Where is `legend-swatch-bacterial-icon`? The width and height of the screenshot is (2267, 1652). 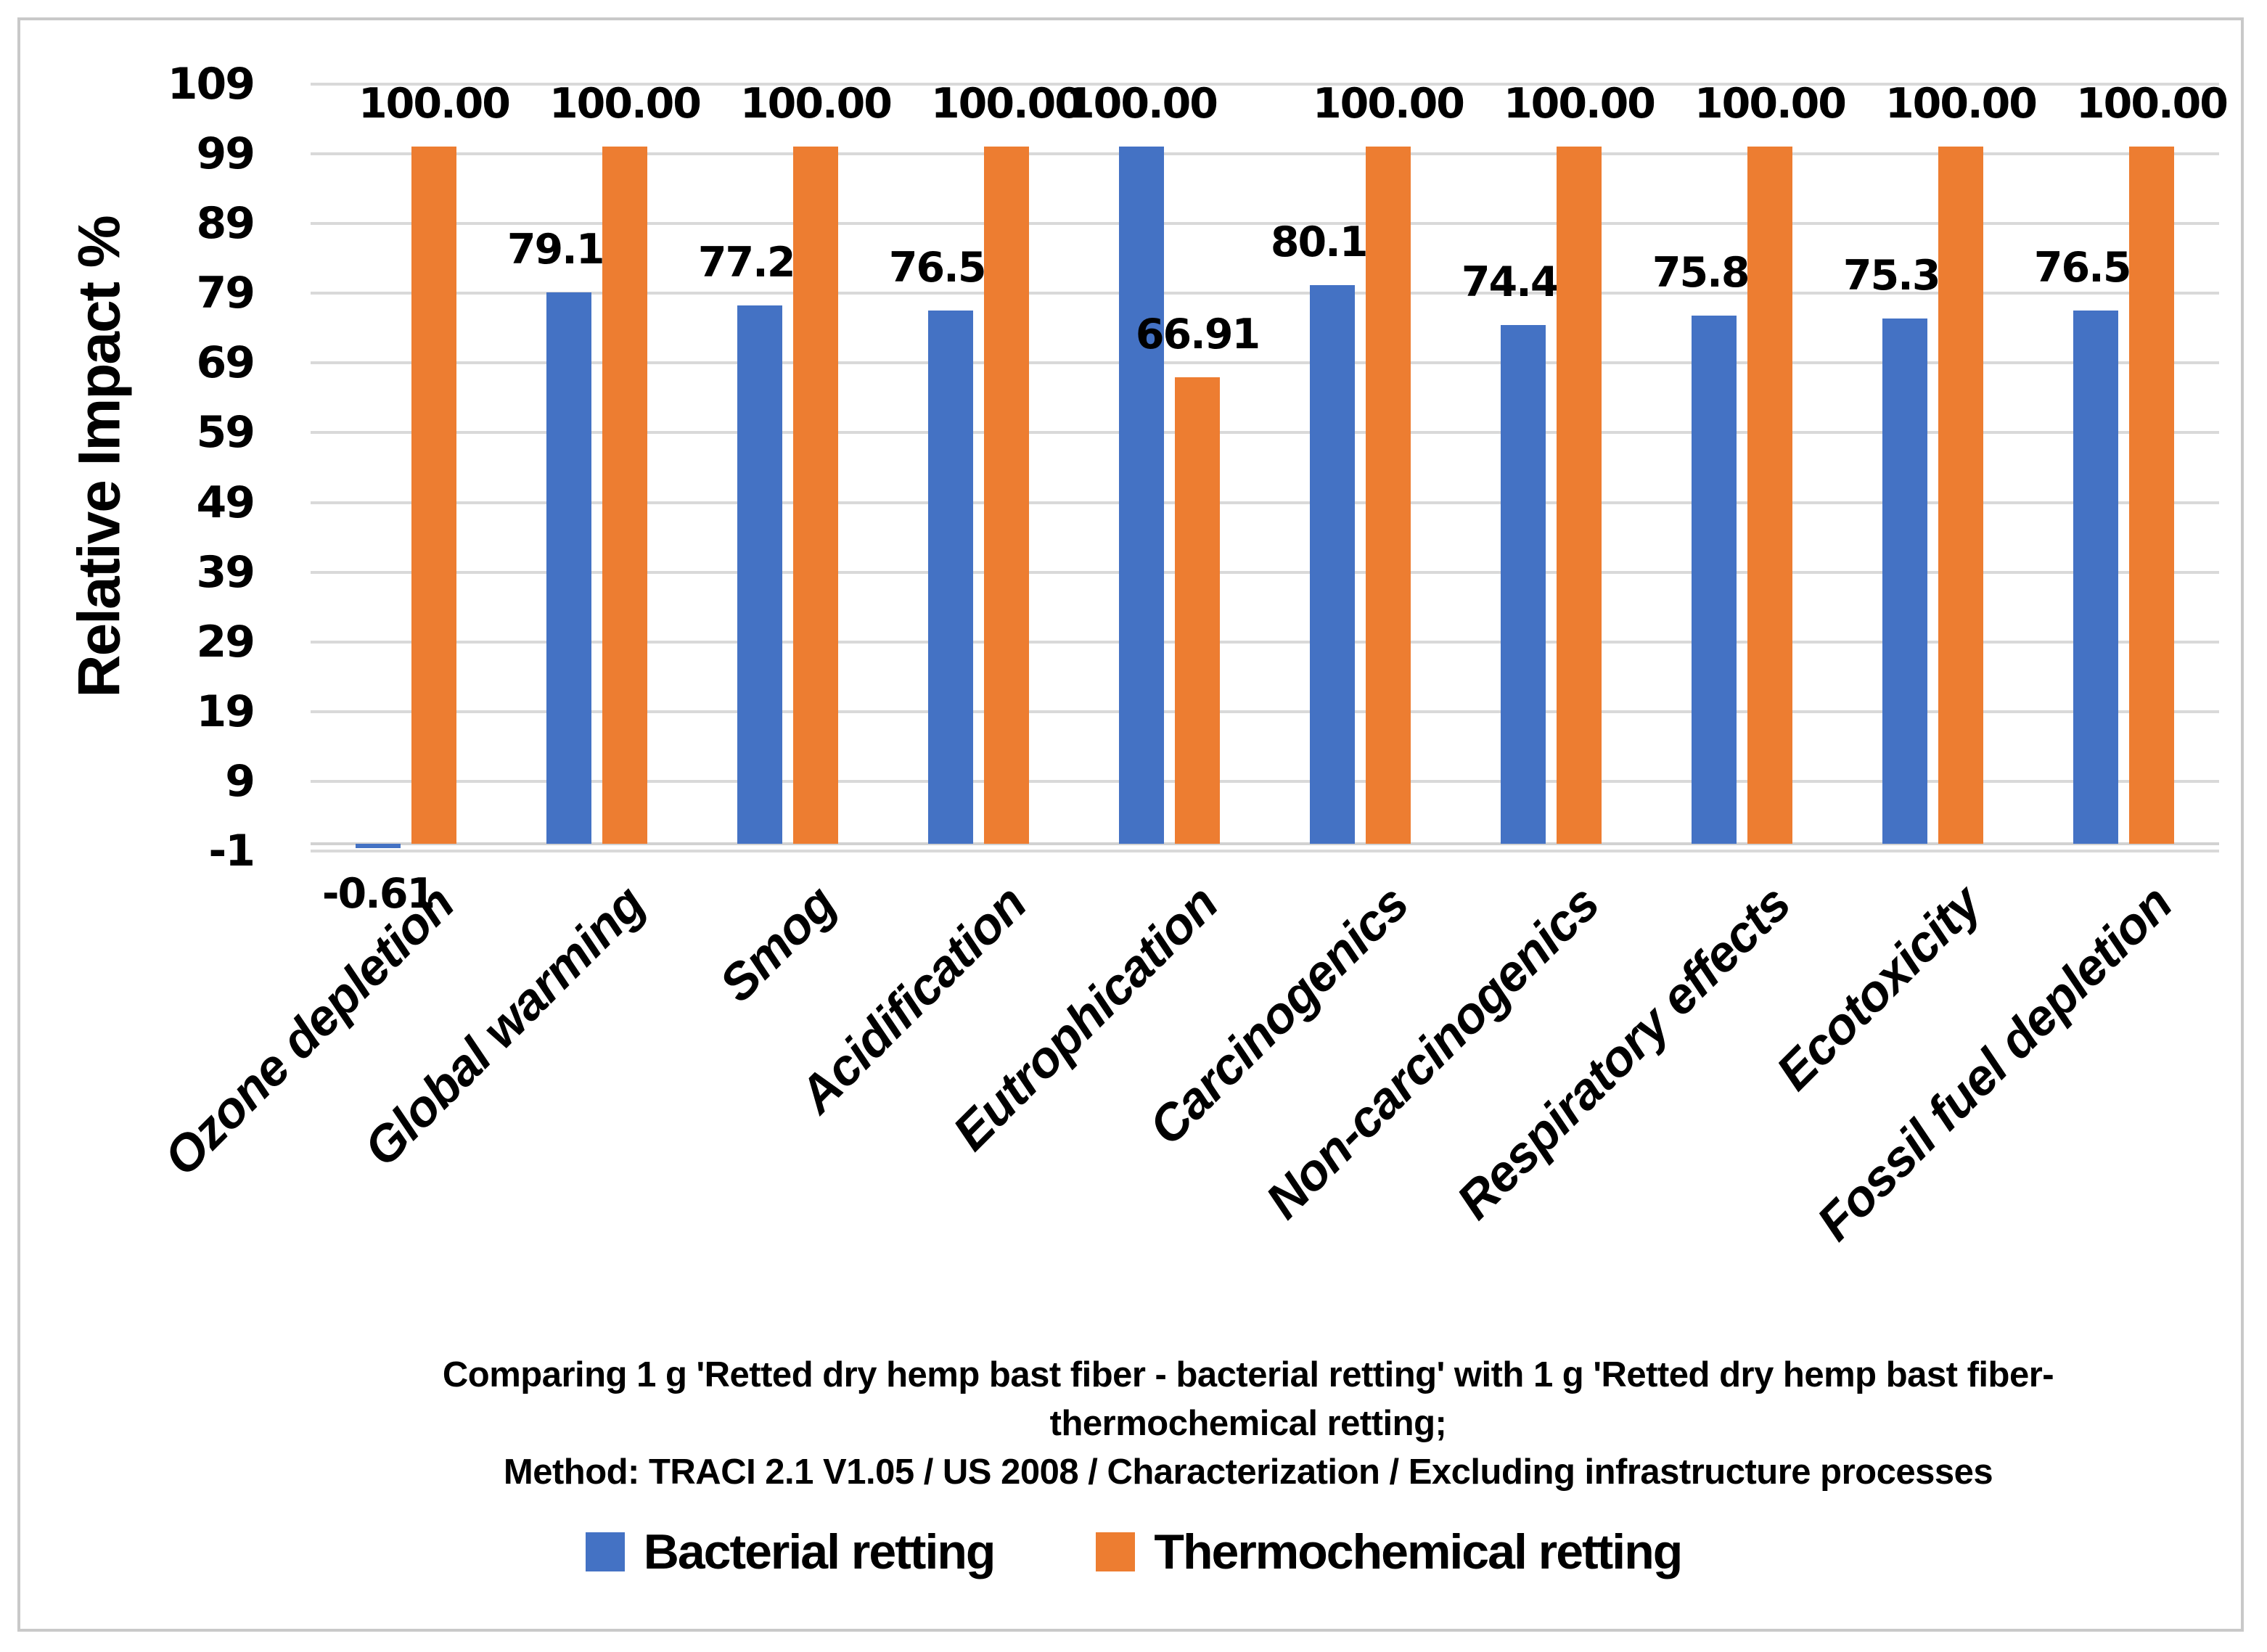 legend-swatch-bacterial-icon is located at coordinates (605, 1552).